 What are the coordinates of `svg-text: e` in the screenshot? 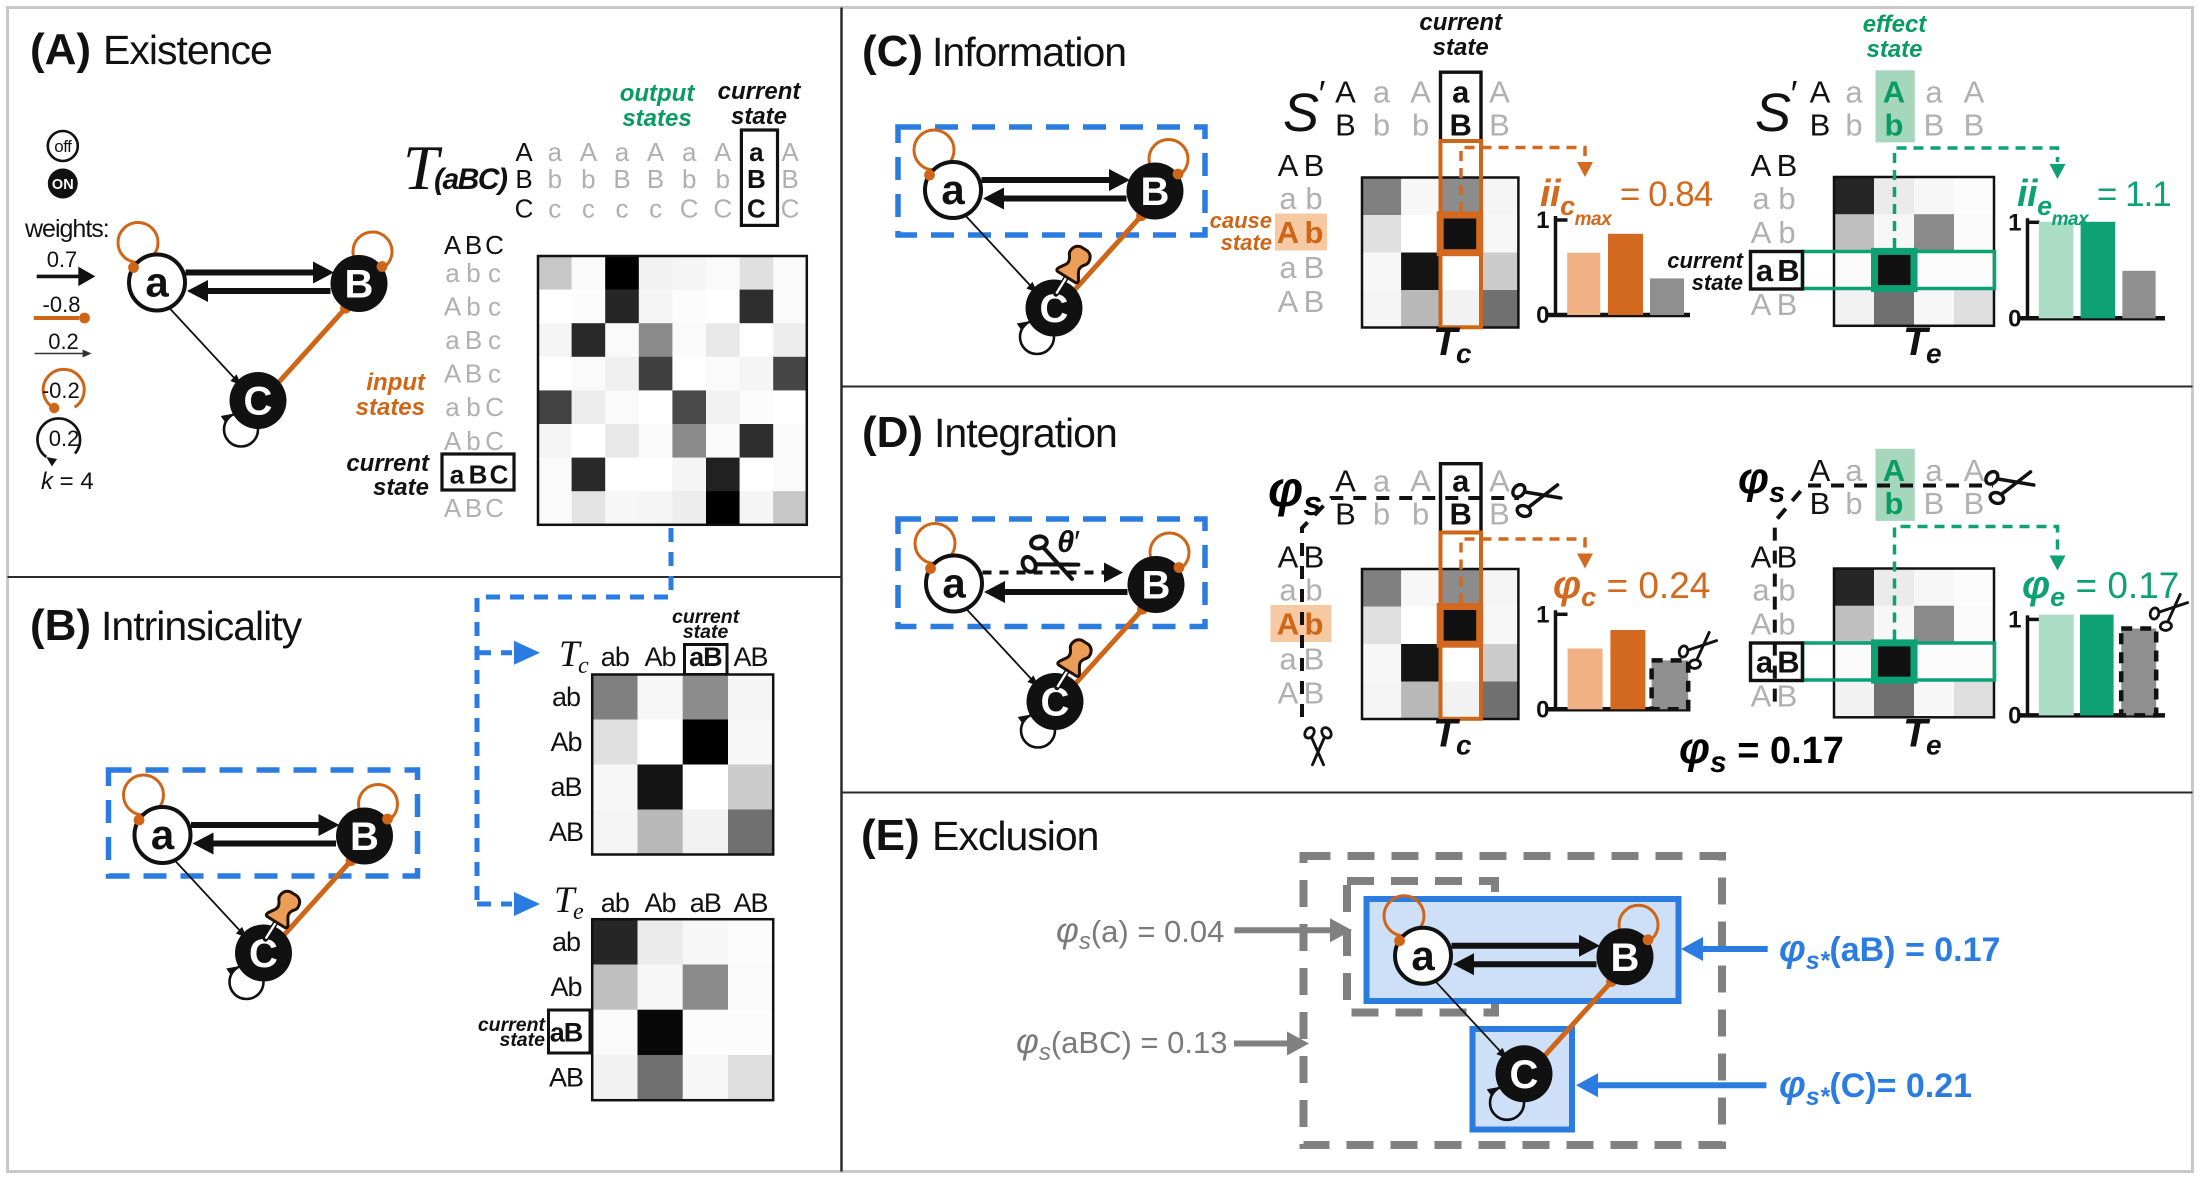 It's located at (578, 912).